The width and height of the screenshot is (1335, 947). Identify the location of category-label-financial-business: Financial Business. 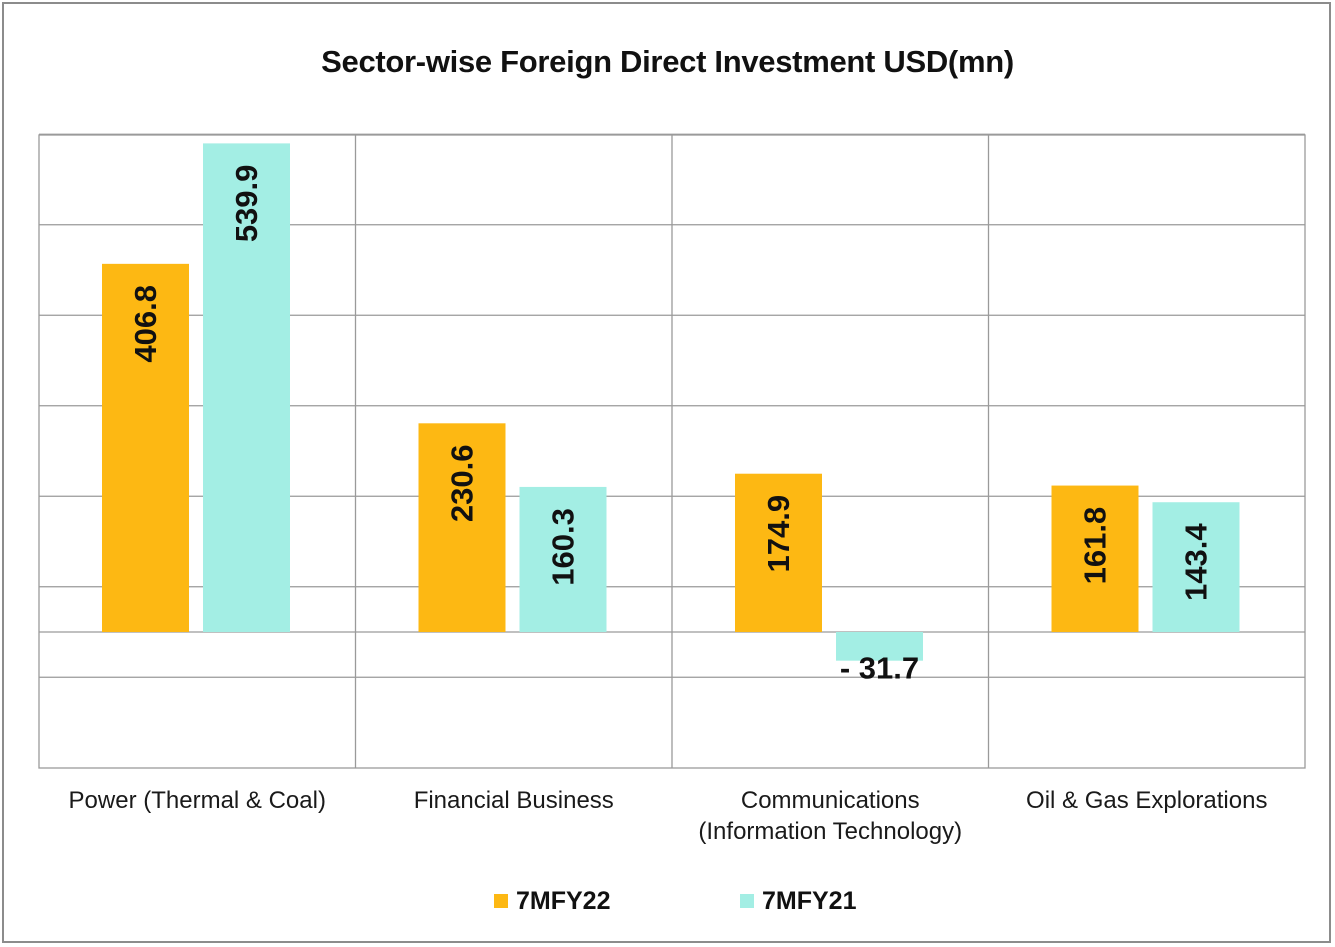
(514, 800).